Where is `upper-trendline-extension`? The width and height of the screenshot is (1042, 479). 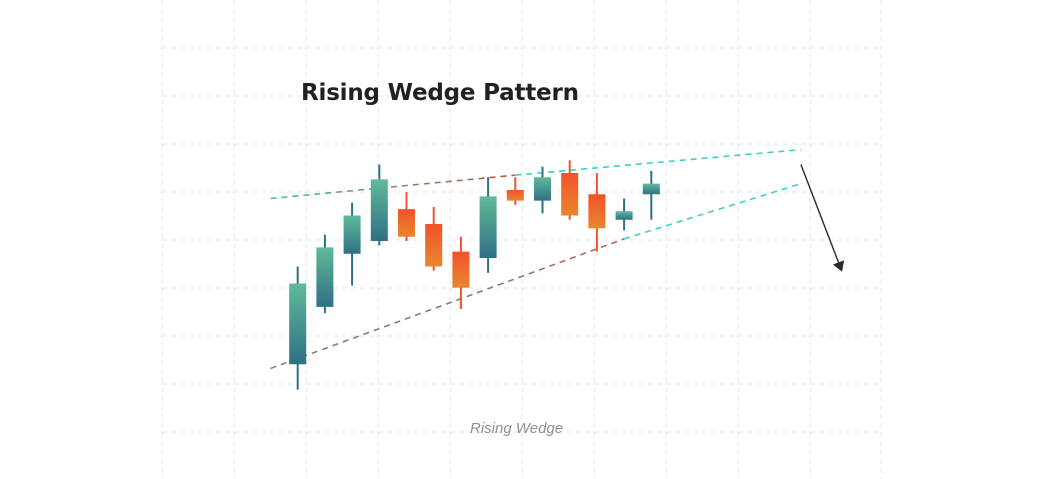
upper-trendline-extension is located at coordinates (658, 162).